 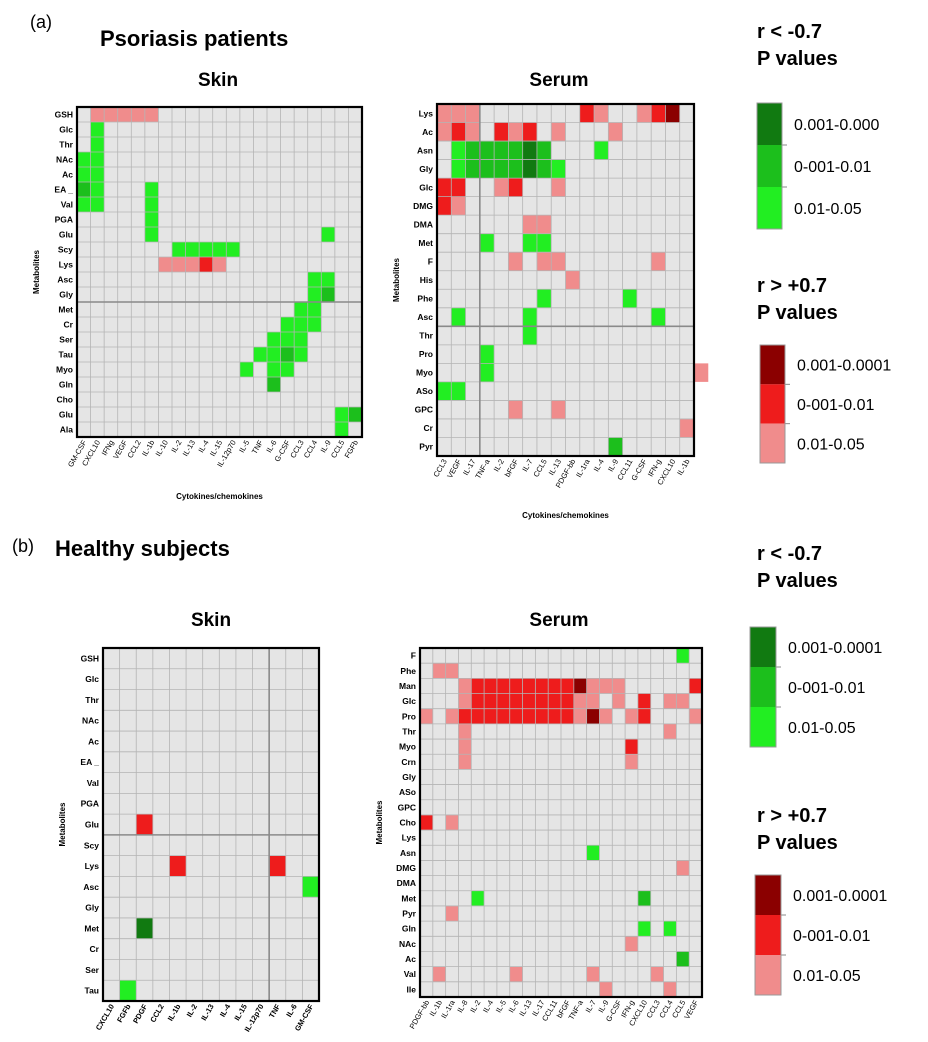 What do you see at coordinates (151, 219) in the screenshot?
I see `cell-pga-il-1b` at bounding box center [151, 219].